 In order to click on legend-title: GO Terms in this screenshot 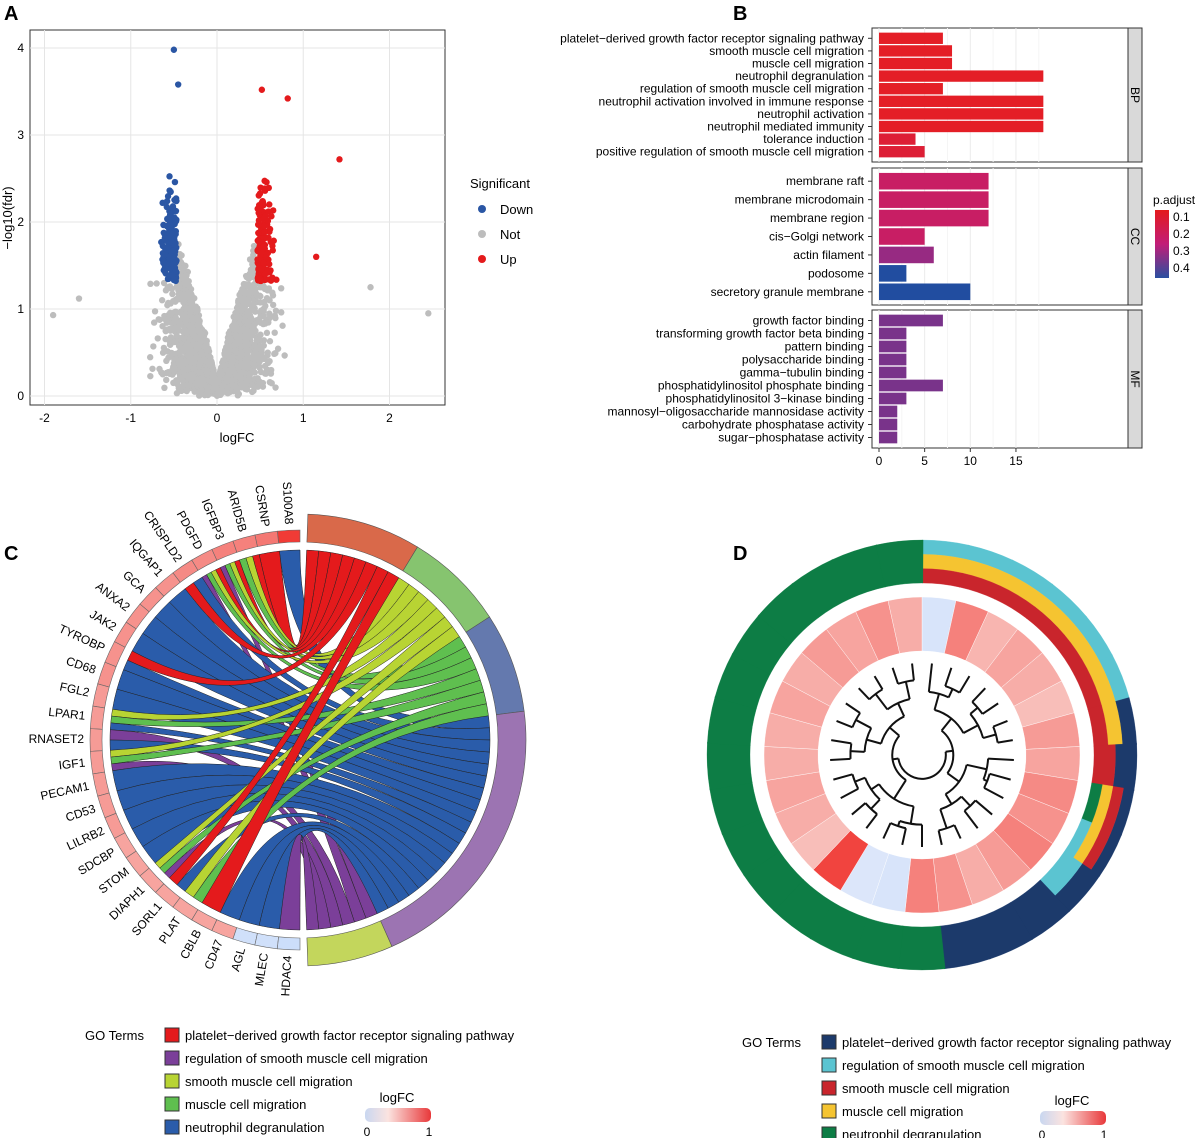, I will do `click(771, 1042)`.